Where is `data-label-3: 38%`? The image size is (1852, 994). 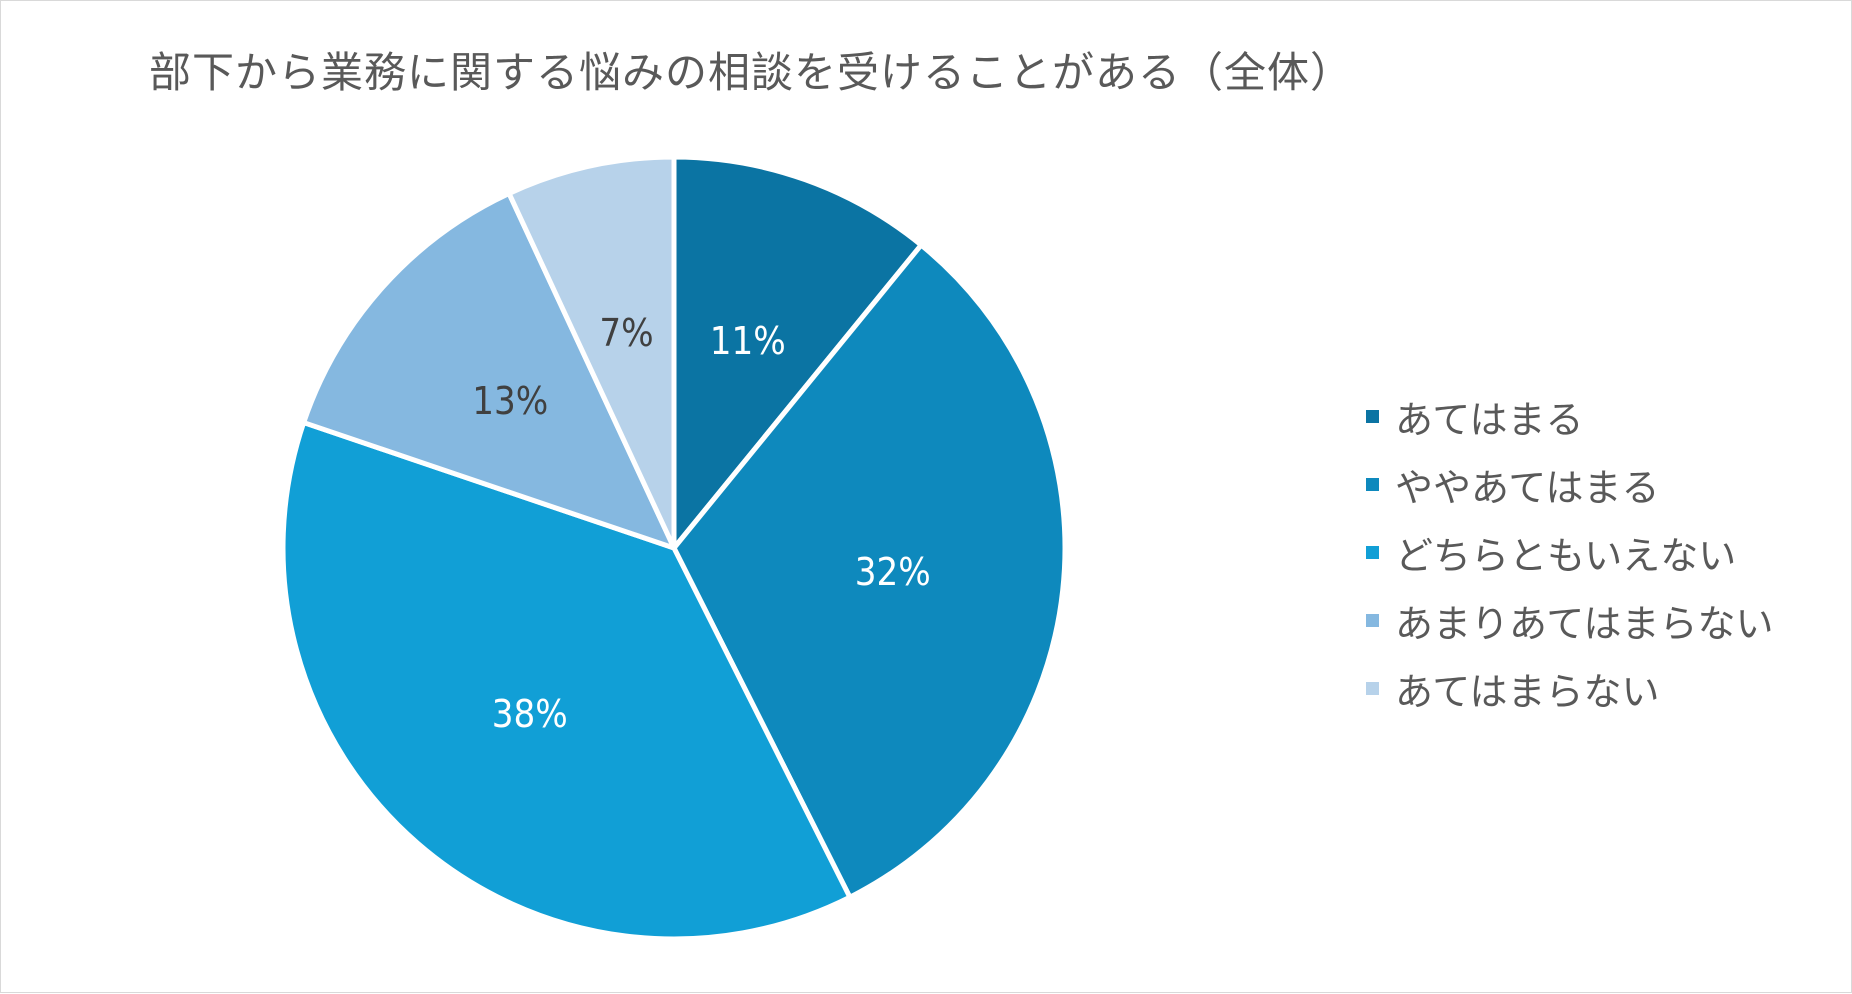 data-label-3: 38% is located at coordinates (530, 714).